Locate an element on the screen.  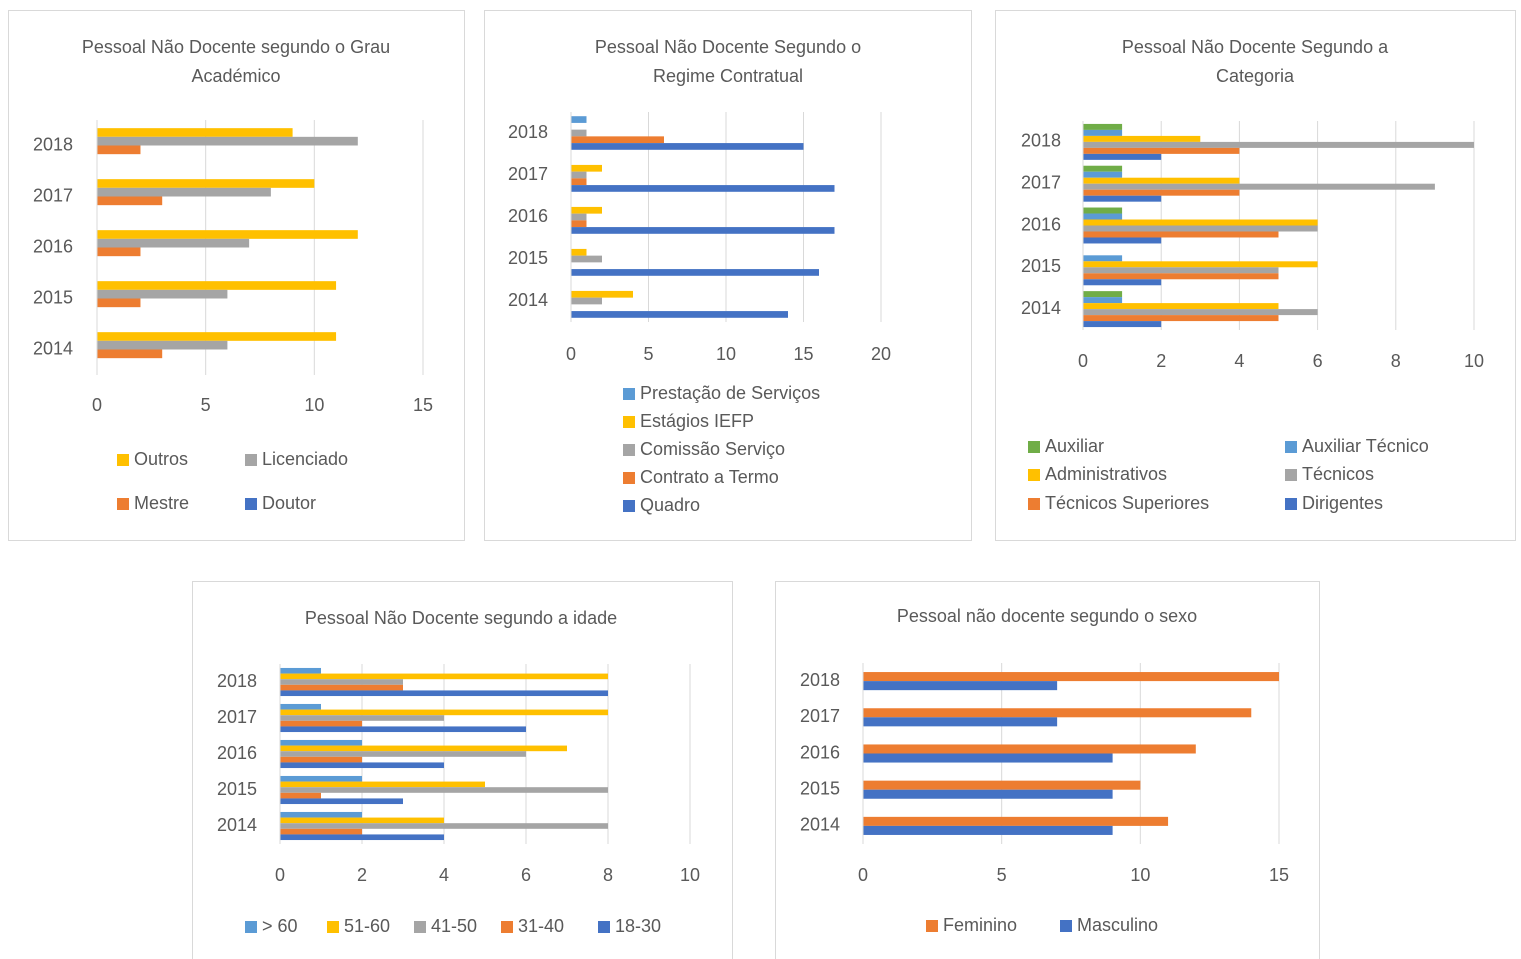
chart-title: Pessoal Não Docente Segundo a Categoria is located at coordinates (1255, 61).